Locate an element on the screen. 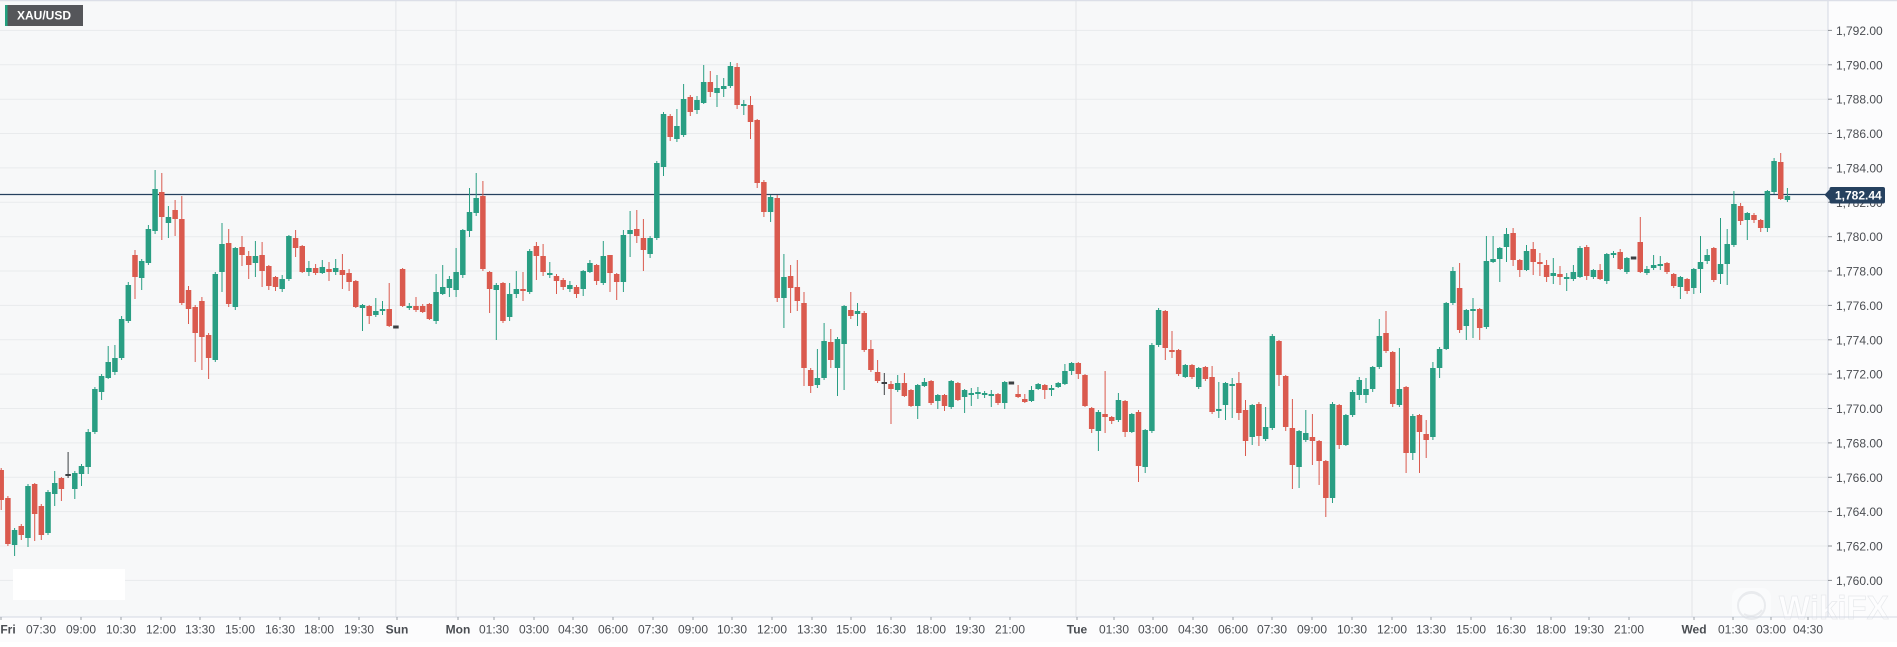 The image size is (1897, 647). svg-text: Sun is located at coordinates (397, 630).